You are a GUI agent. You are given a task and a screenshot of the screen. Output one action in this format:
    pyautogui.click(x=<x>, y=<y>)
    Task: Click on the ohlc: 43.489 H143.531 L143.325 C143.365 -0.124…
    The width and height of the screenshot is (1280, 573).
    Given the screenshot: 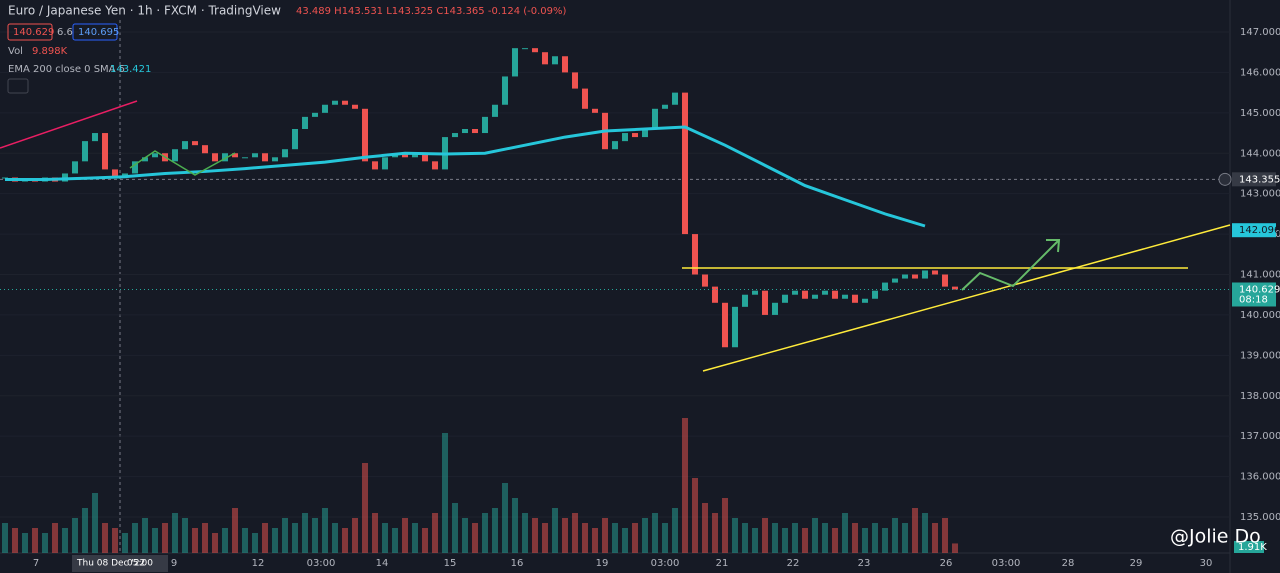 What is the action you would take?
    pyautogui.click(x=431, y=11)
    